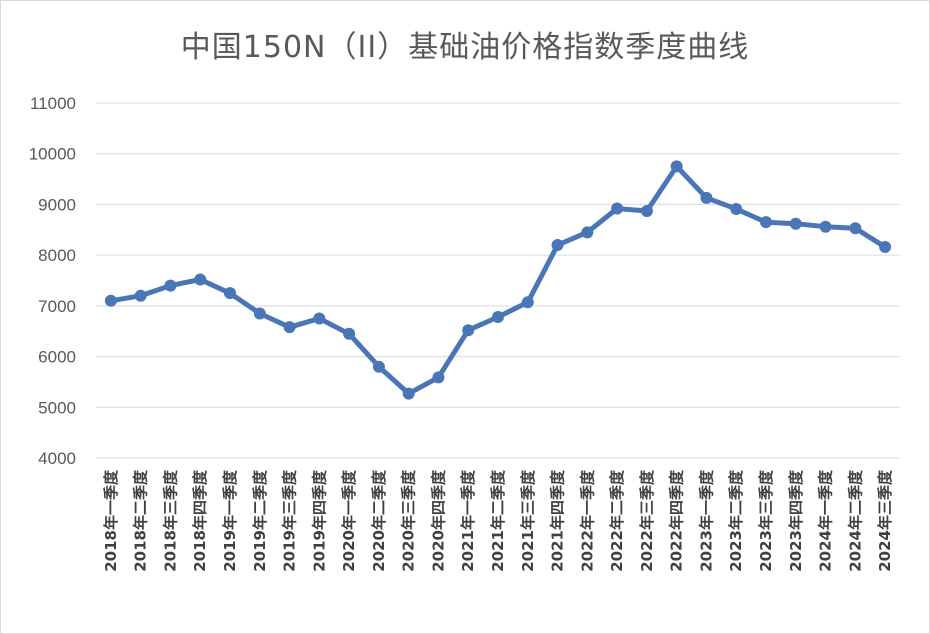 This screenshot has width=930, height=634. I want to click on x-tick-label: 2022年一季度, so click(587, 520).